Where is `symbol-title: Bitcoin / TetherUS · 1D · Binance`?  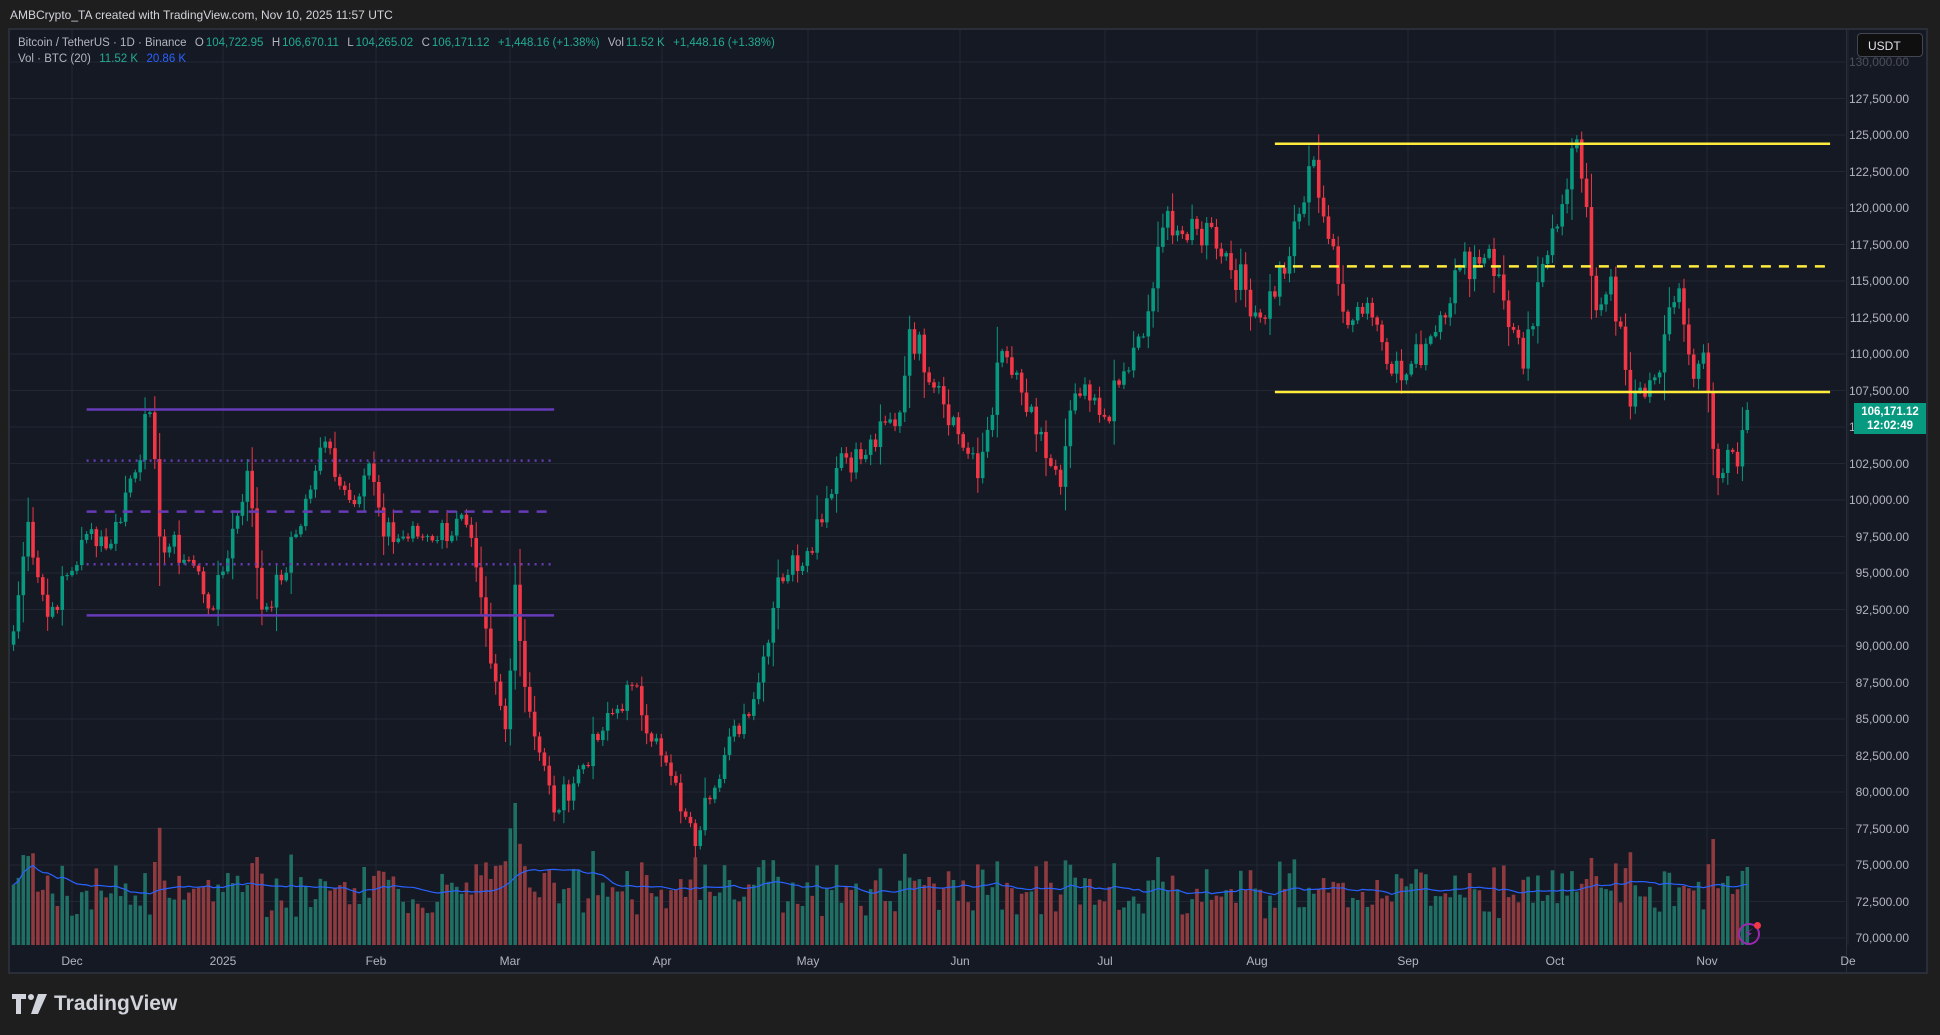 symbol-title: Bitcoin / TetherUS · 1D · Binance is located at coordinates (102, 43).